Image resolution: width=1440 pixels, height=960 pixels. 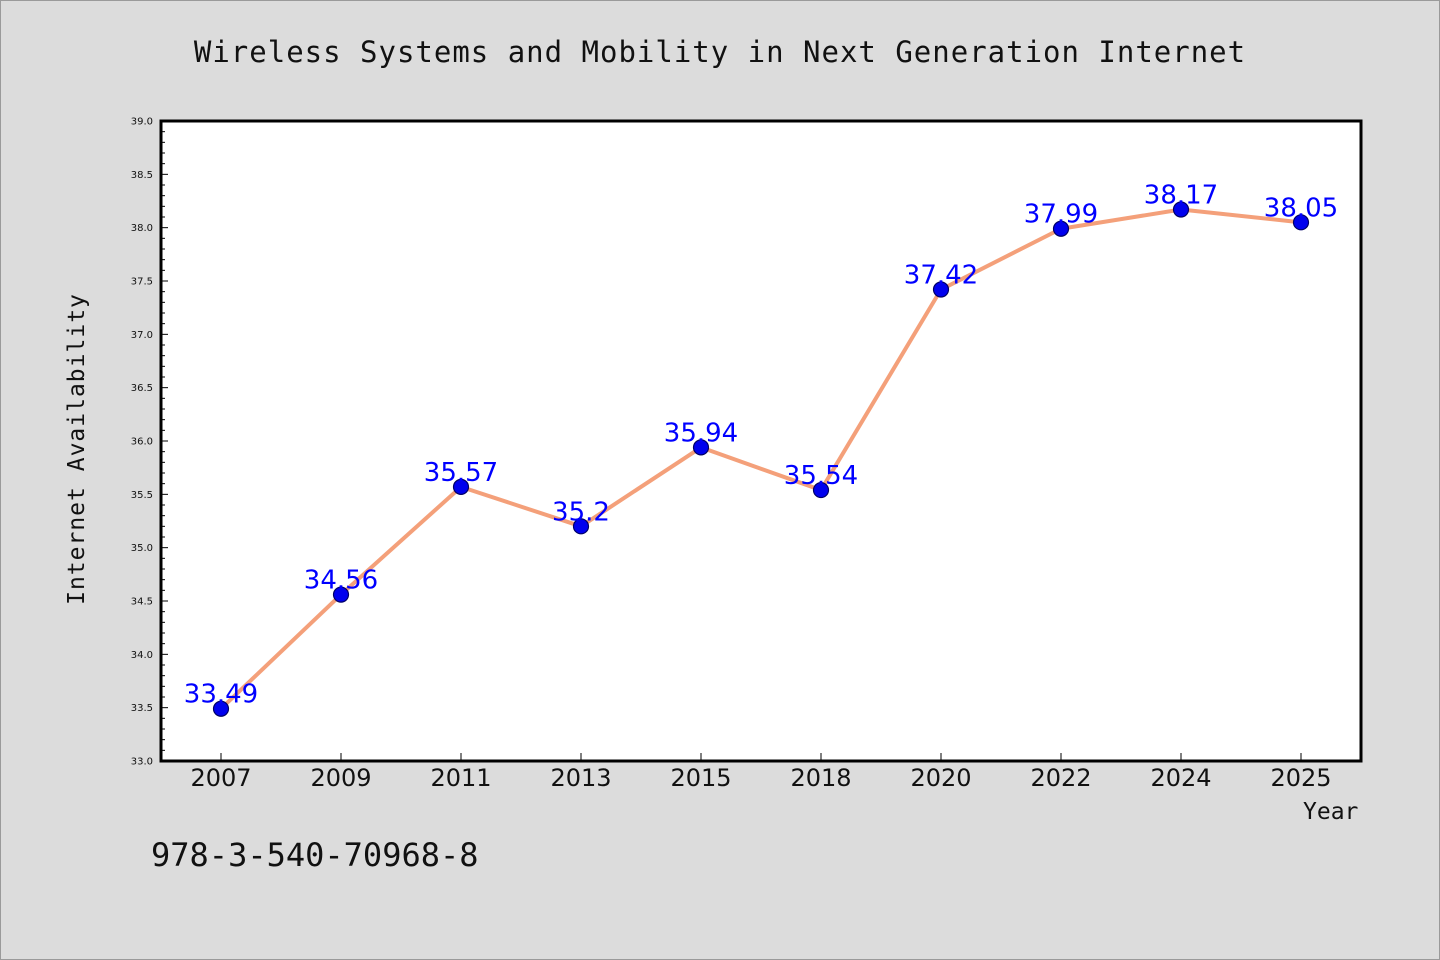 I want to click on y-tick-label: 35.5, so click(x=142, y=495).